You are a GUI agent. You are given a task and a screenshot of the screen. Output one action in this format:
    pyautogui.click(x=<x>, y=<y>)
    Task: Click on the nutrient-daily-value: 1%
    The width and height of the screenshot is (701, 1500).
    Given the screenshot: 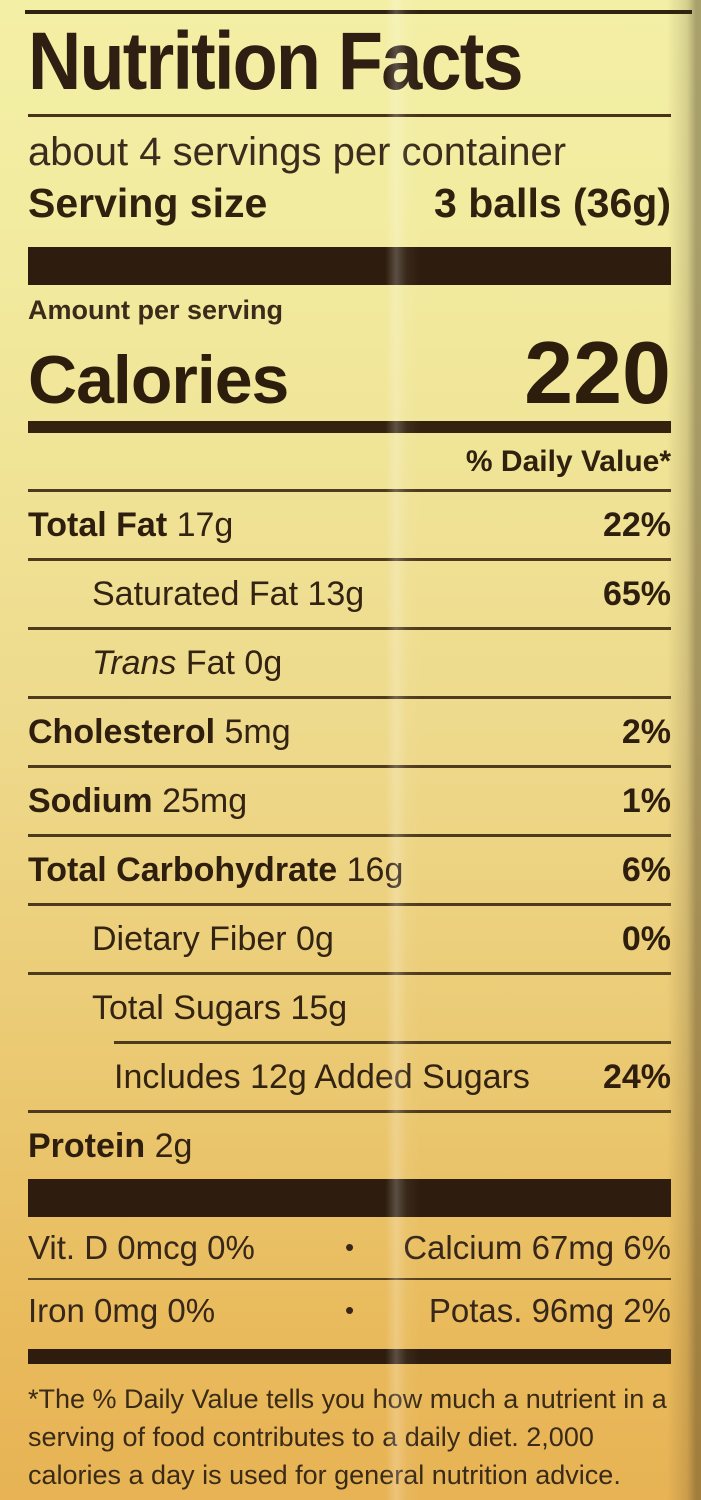 What is the action you would take?
    pyautogui.click(x=646, y=800)
    